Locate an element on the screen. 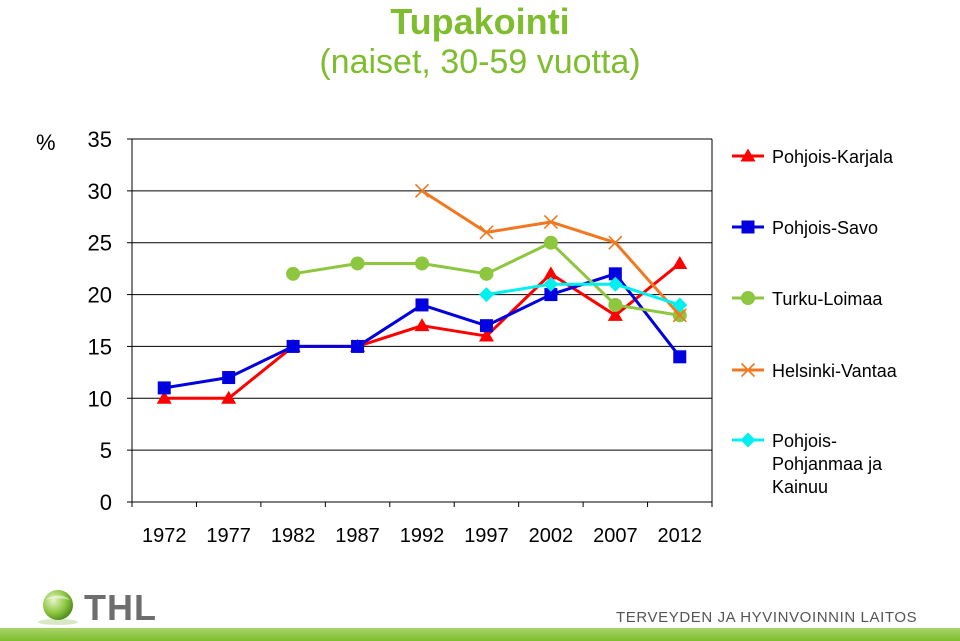 The height and width of the screenshot is (641, 960). y-tick-label: 35 is located at coordinates (100, 139).